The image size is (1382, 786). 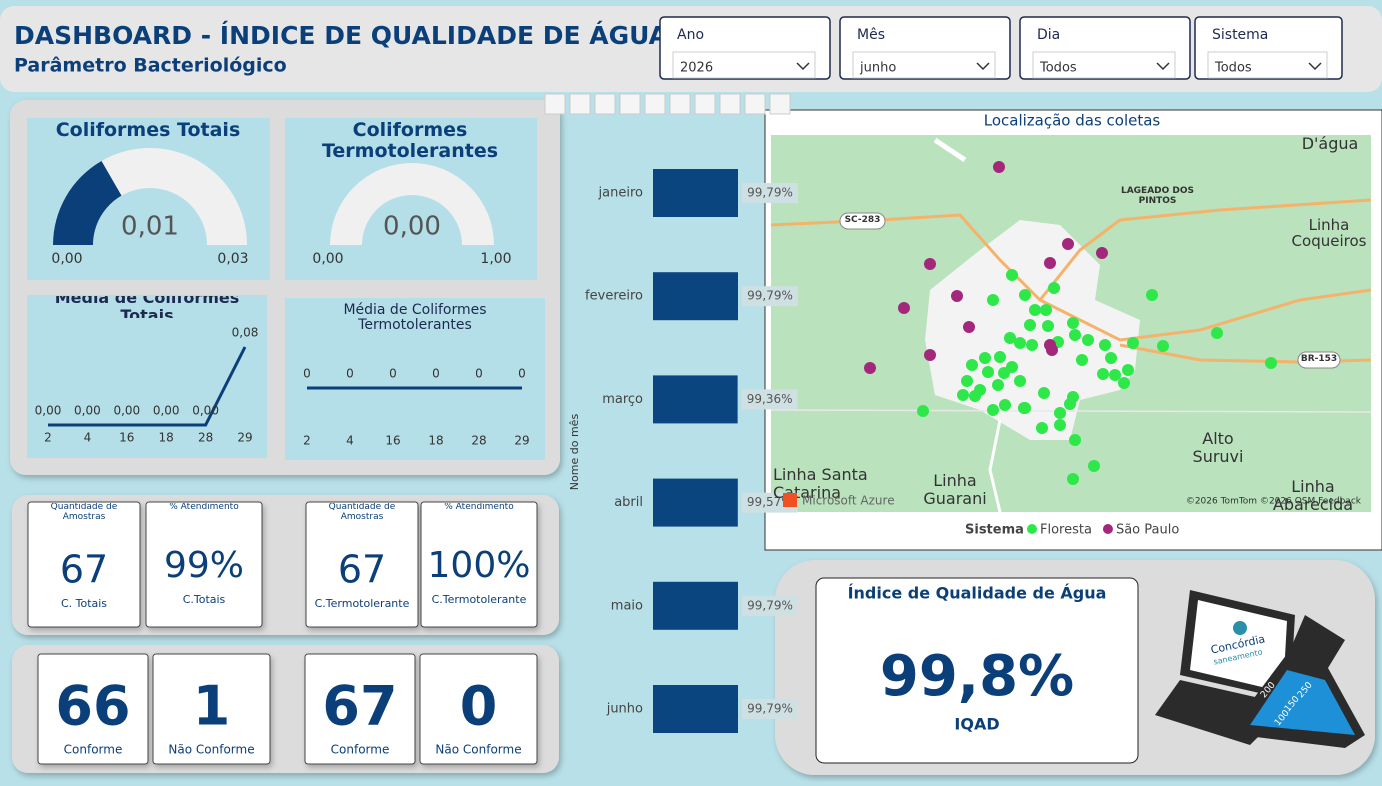 What do you see at coordinates (862, 220) in the screenshot?
I see `map-label: SC-283` at bounding box center [862, 220].